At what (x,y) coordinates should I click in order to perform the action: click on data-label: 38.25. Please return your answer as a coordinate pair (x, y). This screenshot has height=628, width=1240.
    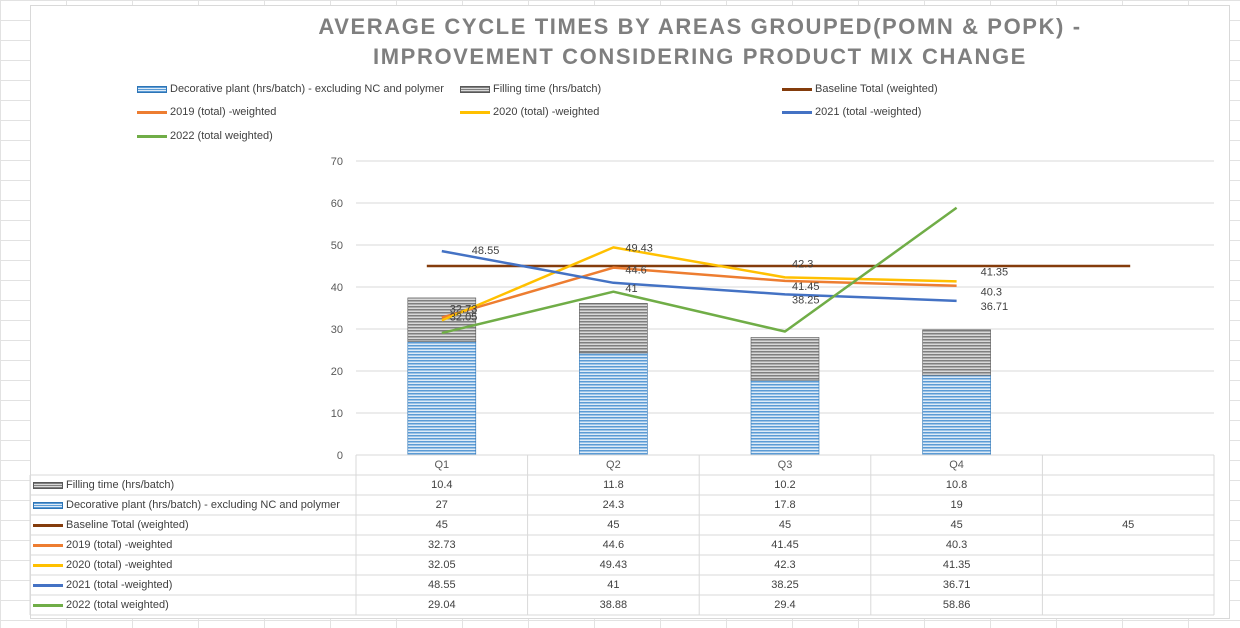
    Looking at the image, I should click on (806, 300).